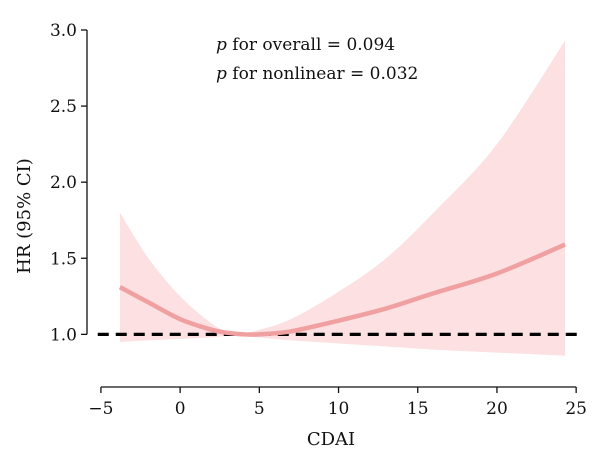  What do you see at coordinates (63, 107) in the screenshot?
I see `y-tick-label: 2.5` at bounding box center [63, 107].